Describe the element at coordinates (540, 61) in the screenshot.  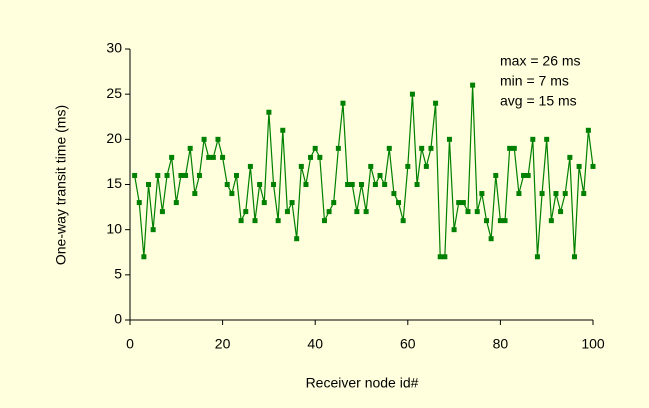
I see `annotation: max = 26 ms` at that location.